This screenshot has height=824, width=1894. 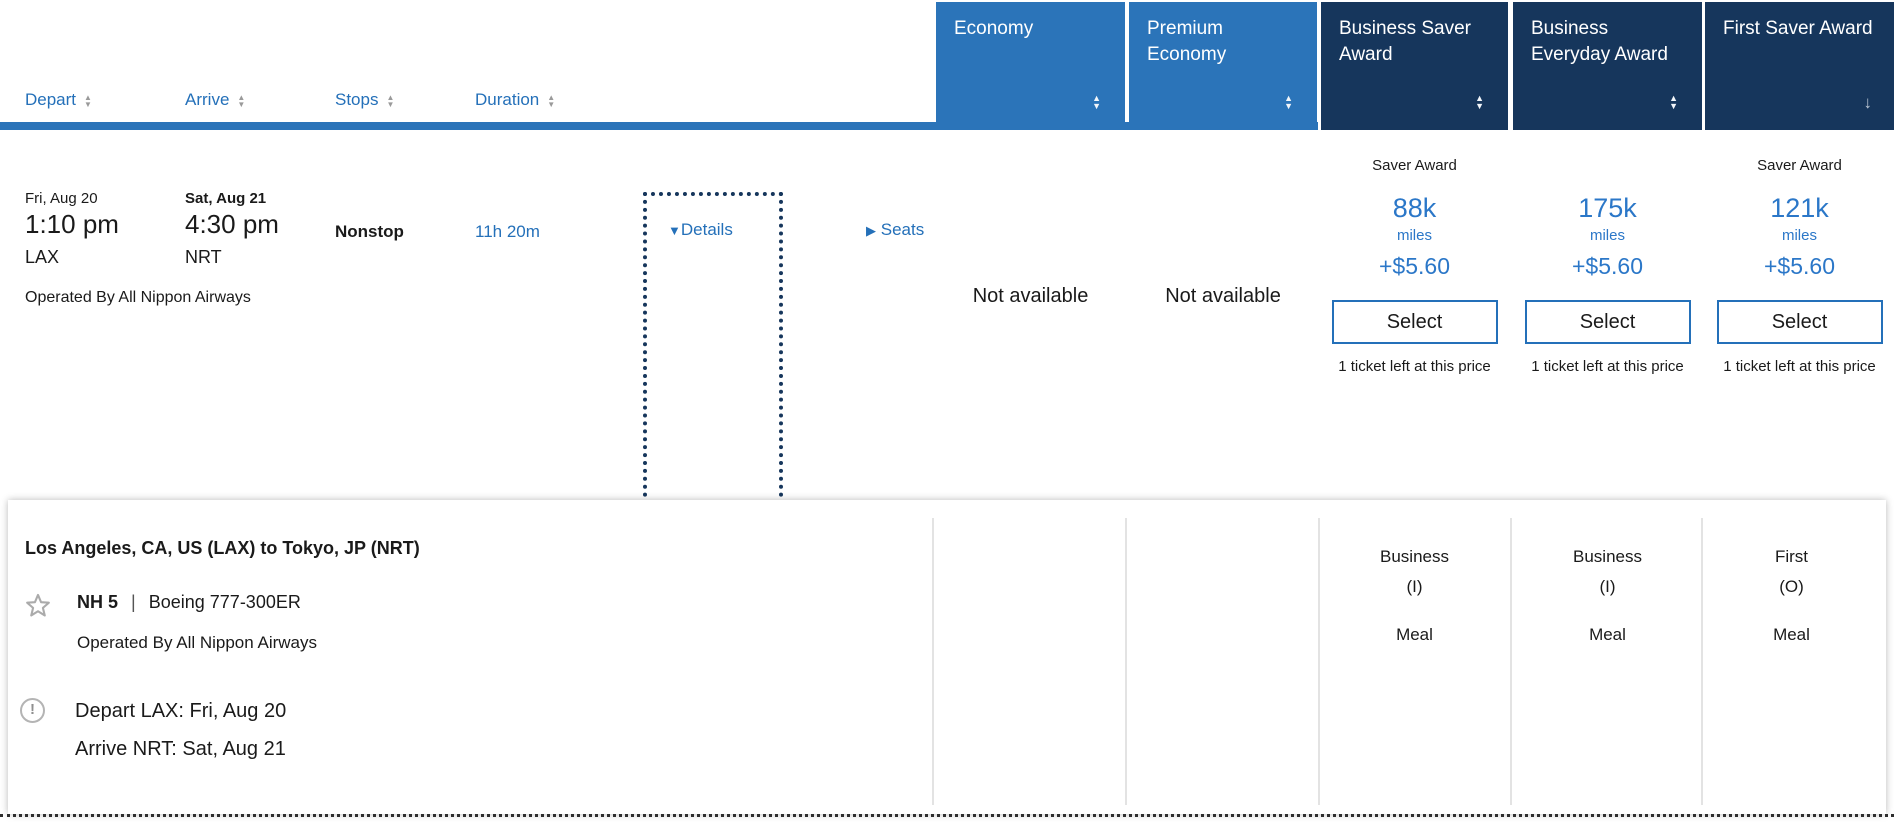 I want to click on cabin-header-business-everyday-award: Business Everyday Award ▲ ▼, so click(x=1607, y=66).